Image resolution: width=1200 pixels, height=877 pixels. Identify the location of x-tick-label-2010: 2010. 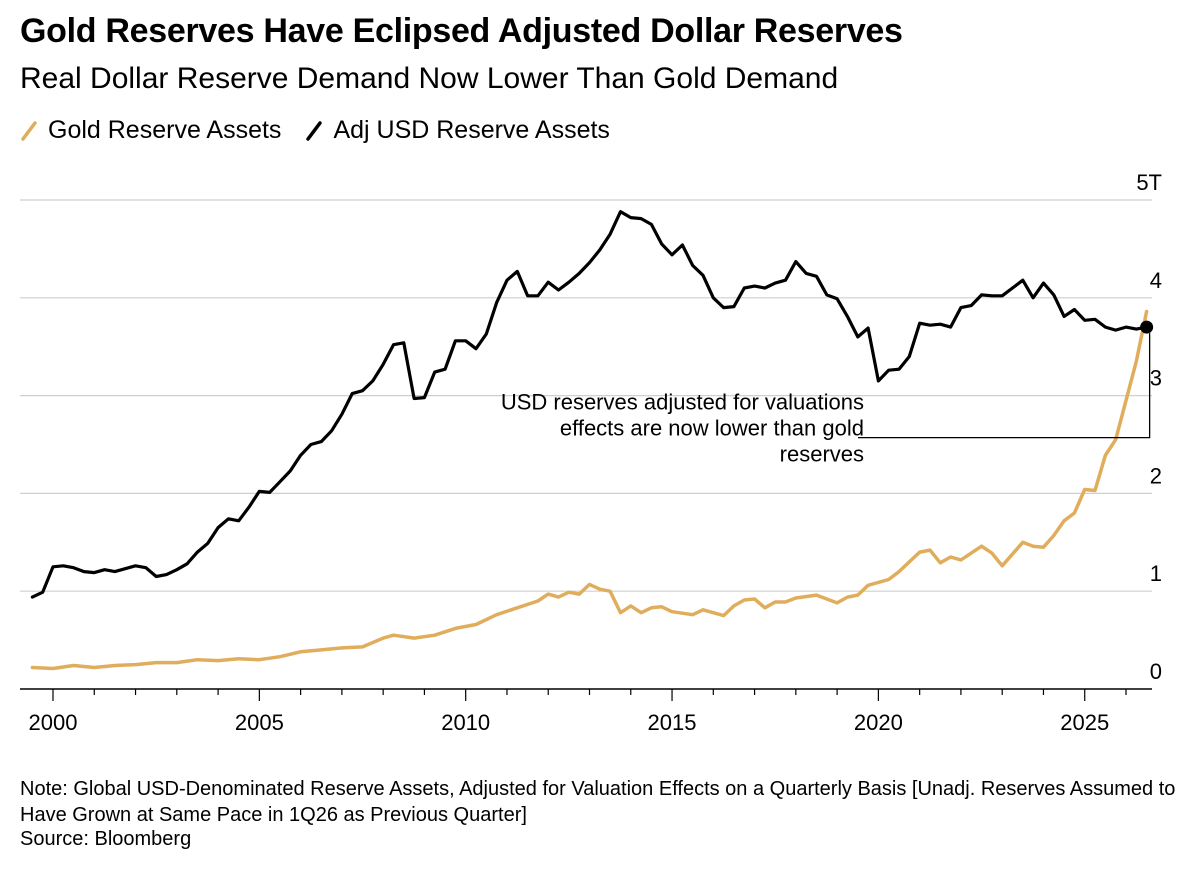
(465, 722).